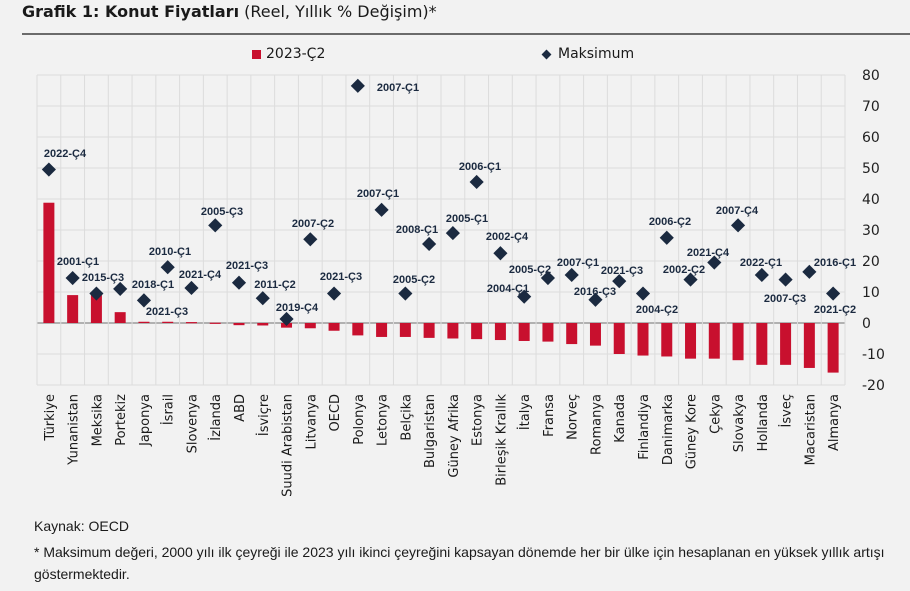 The height and width of the screenshot is (591, 910). What do you see at coordinates (50, 418) in the screenshot?
I see `x-tick-label: Türkiye` at bounding box center [50, 418].